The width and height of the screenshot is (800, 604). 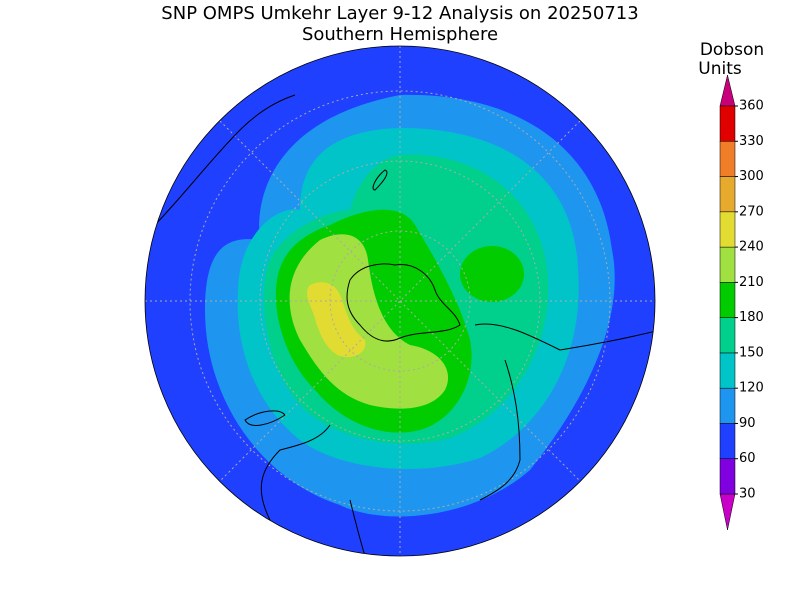 I want to click on colorbar-tick-label: 150, so click(x=751, y=352).